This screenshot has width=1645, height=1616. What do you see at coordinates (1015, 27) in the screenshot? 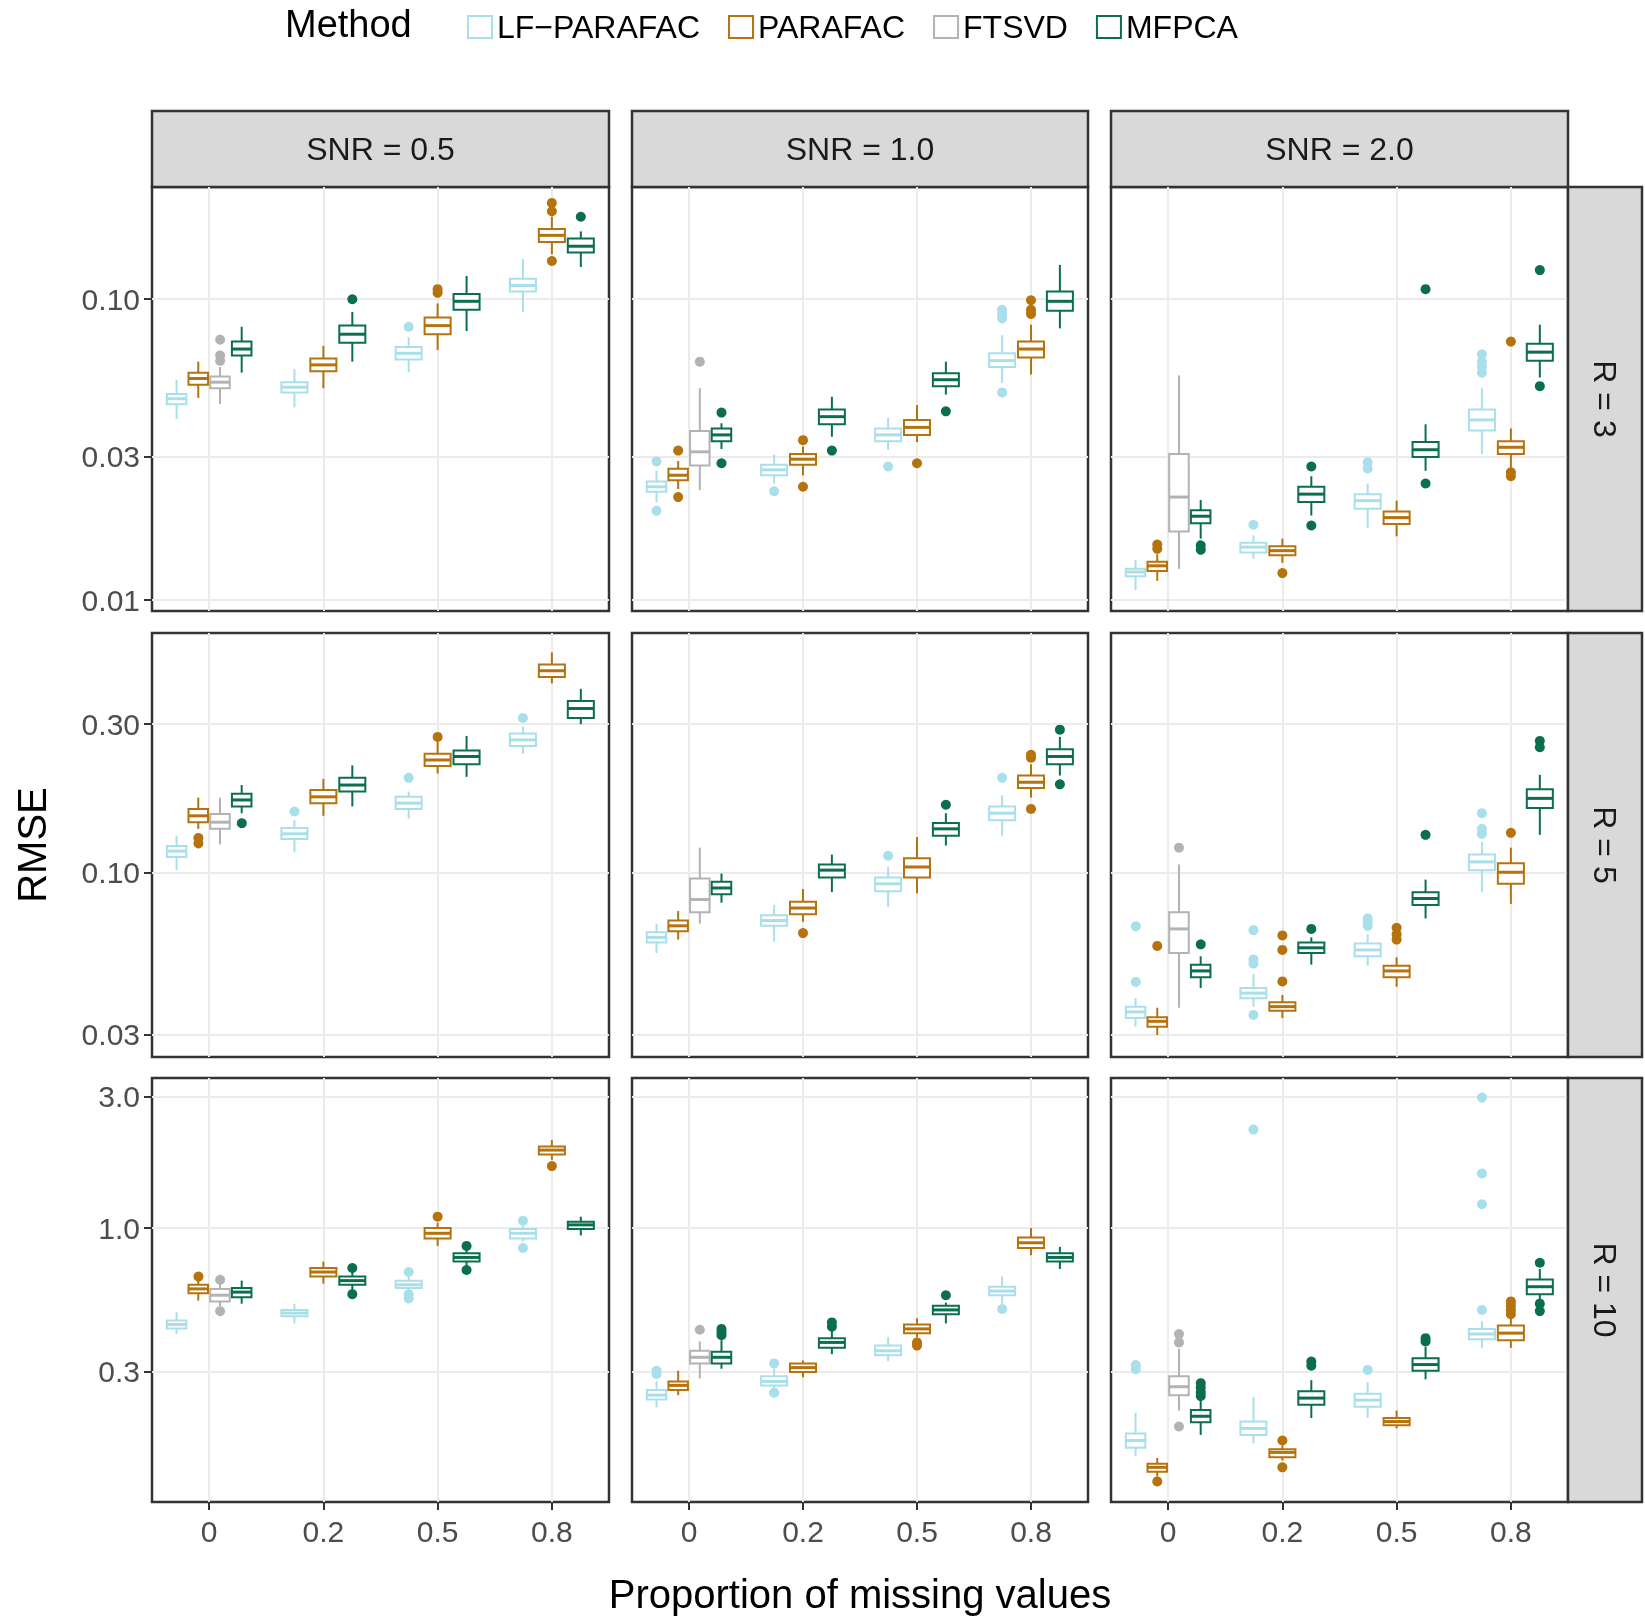
I see `legend-label: FTSVD` at bounding box center [1015, 27].